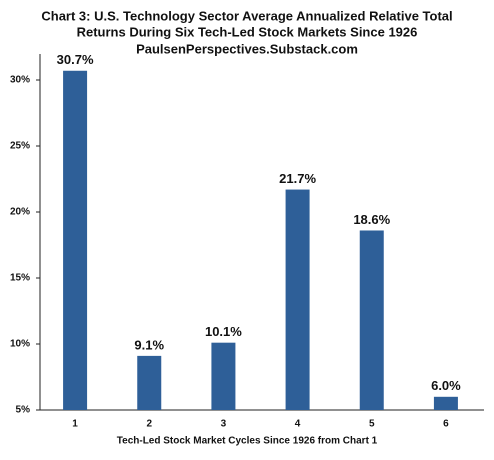  I want to click on x-tick-label: 6, so click(446, 424).